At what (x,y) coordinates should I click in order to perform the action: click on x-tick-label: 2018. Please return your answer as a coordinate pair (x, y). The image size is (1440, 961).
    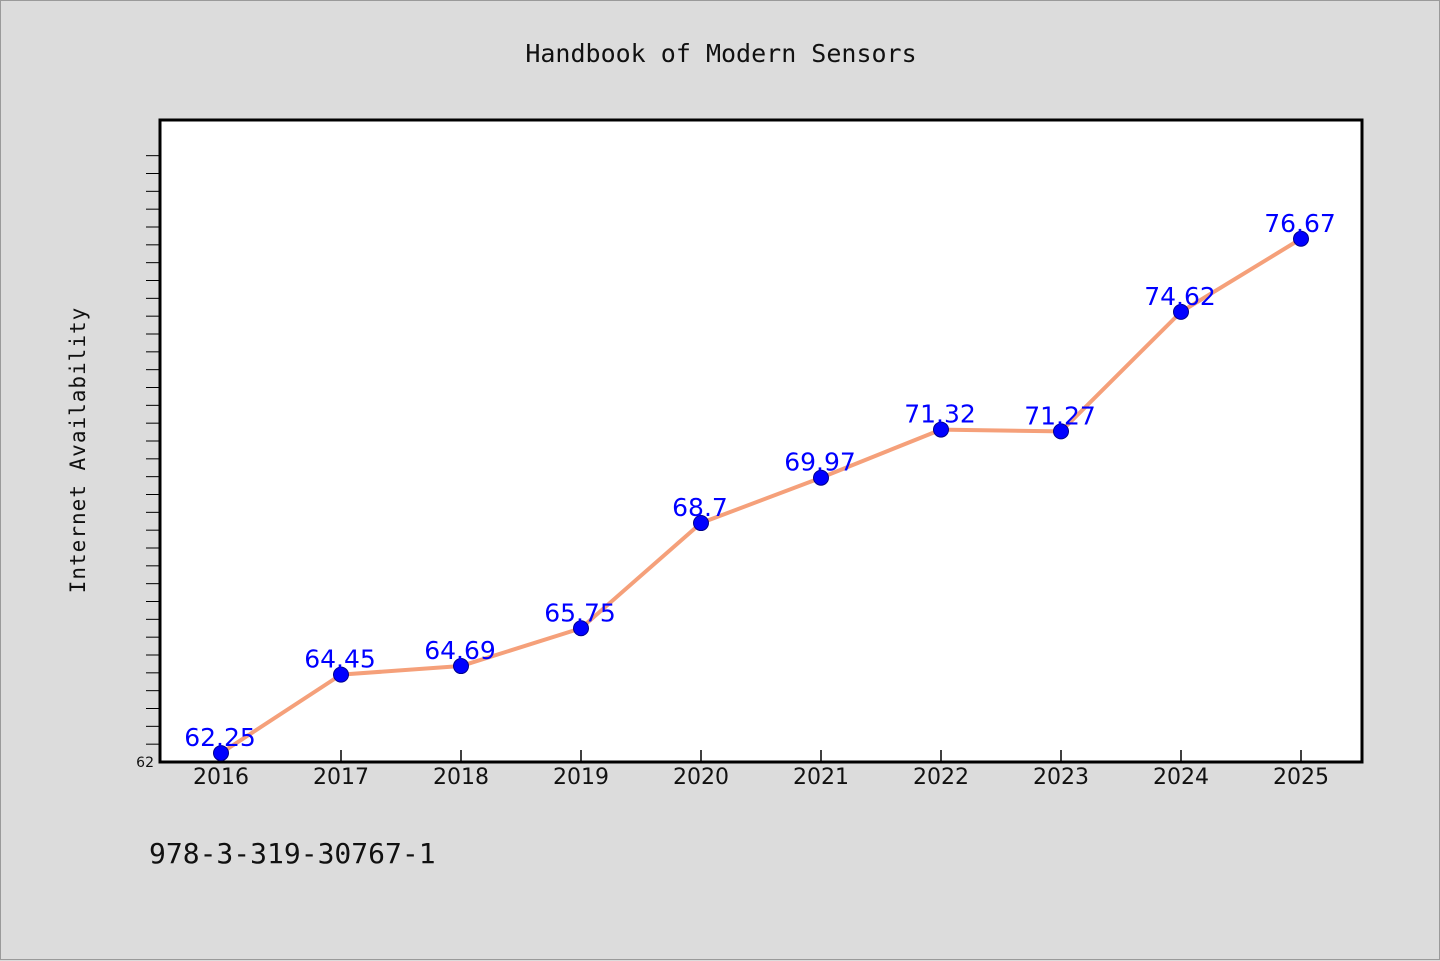
    Looking at the image, I should click on (461, 777).